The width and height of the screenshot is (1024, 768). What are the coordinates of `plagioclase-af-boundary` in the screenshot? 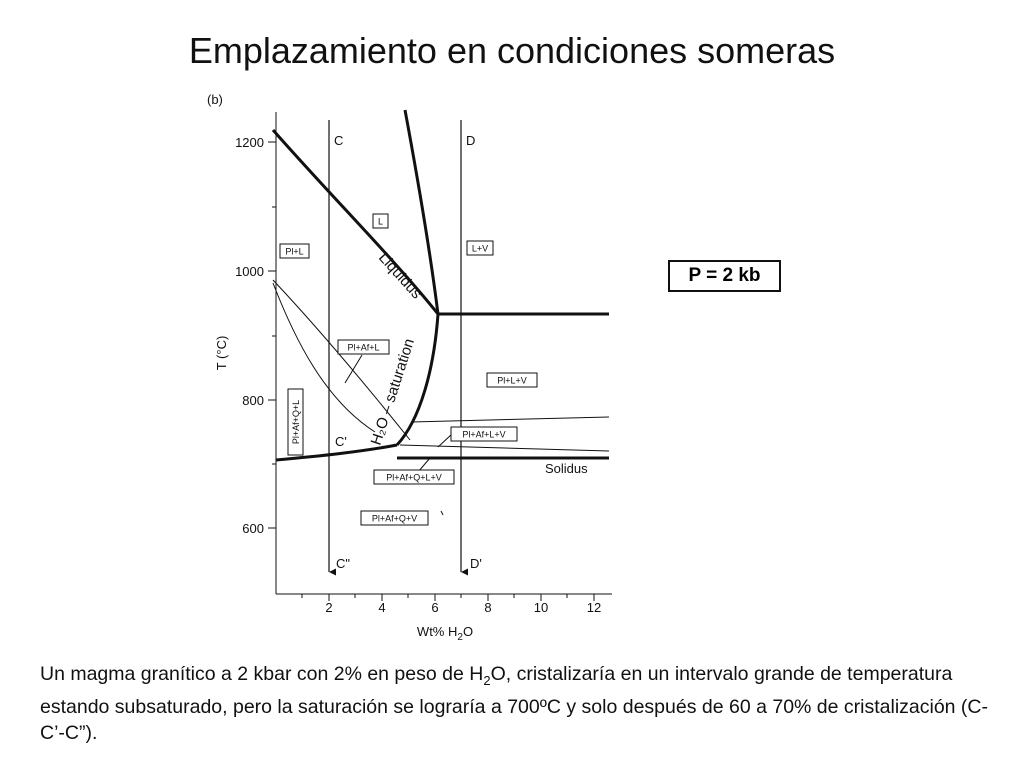 It's located at (341, 360).